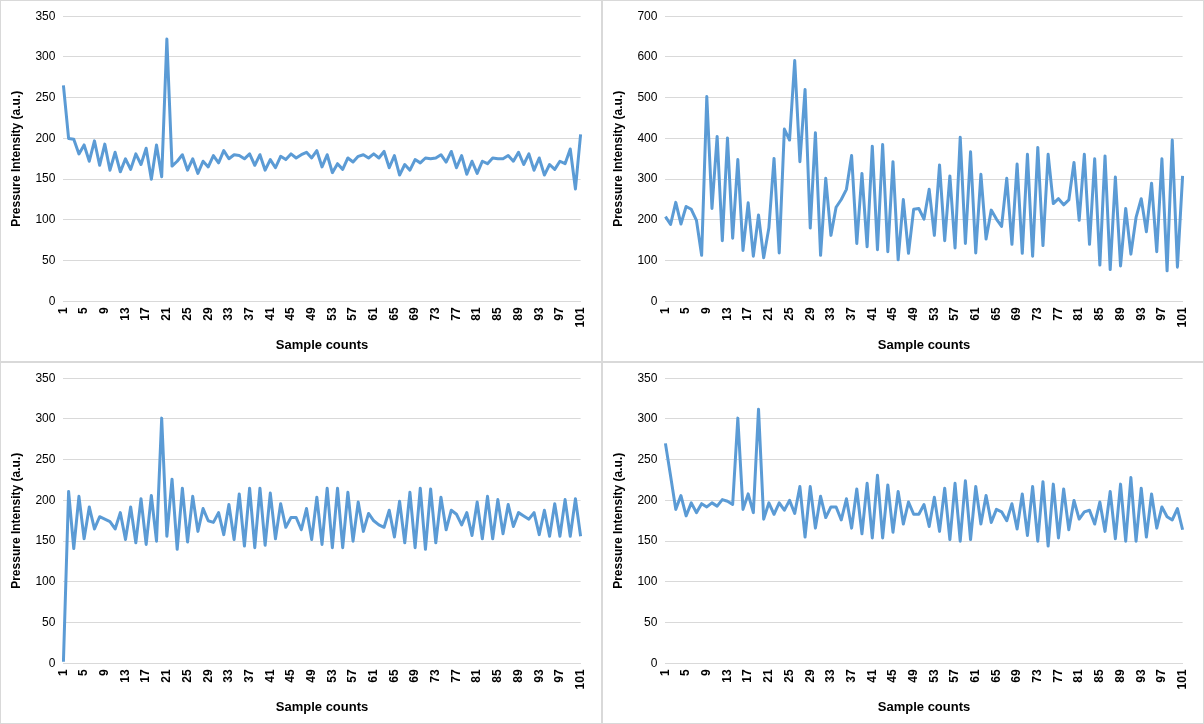 This screenshot has width=1204, height=724. I want to click on x-tick-label: 49, so click(310, 314).